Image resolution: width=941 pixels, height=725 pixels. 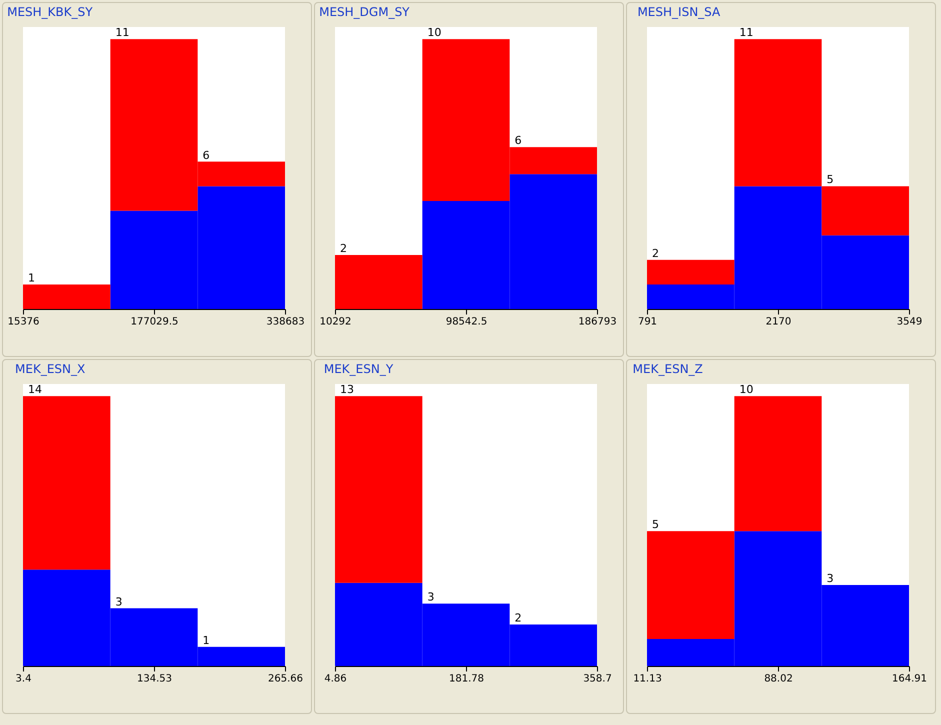 I want to click on x-tick-label: 4.86, so click(x=335, y=679).